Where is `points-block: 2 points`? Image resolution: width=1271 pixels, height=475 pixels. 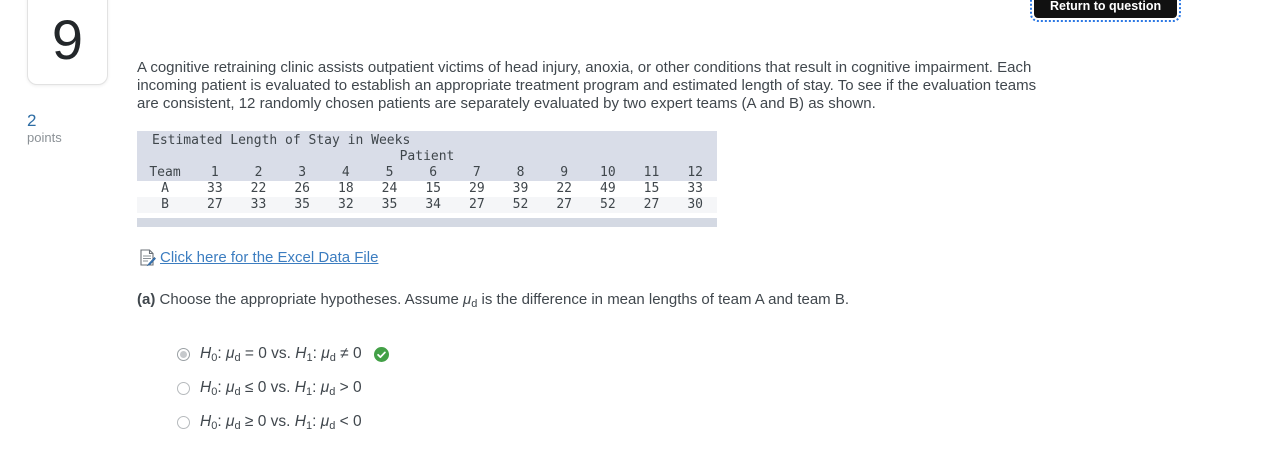 points-block: 2 points is located at coordinates (44, 128).